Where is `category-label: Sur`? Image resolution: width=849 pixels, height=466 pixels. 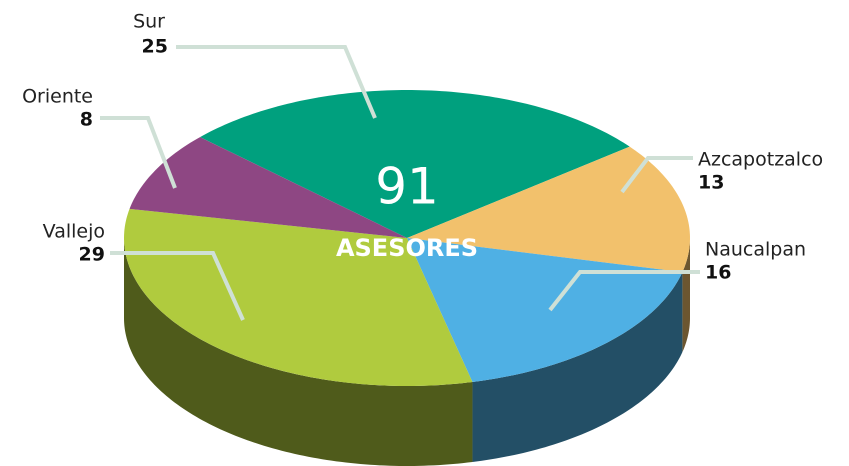 category-label: Sur is located at coordinates (149, 22).